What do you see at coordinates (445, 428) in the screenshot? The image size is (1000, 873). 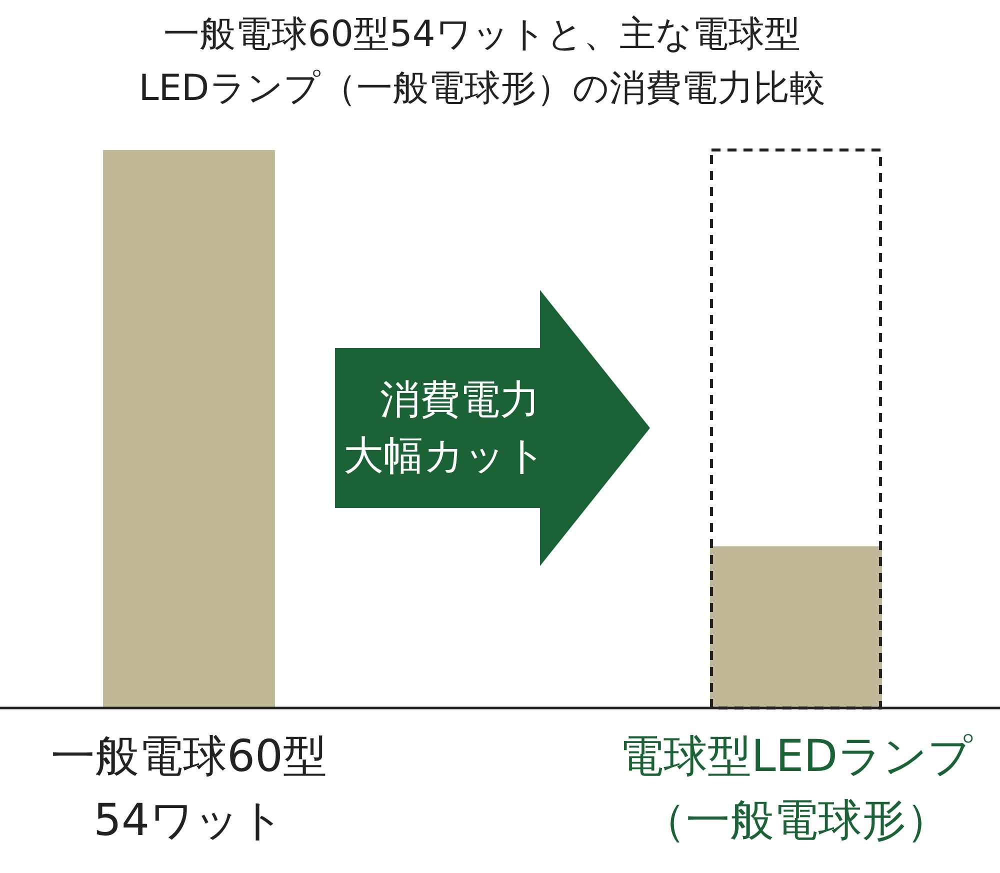 I see `annotation: 消費電力大幅カット` at bounding box center [445, 428].